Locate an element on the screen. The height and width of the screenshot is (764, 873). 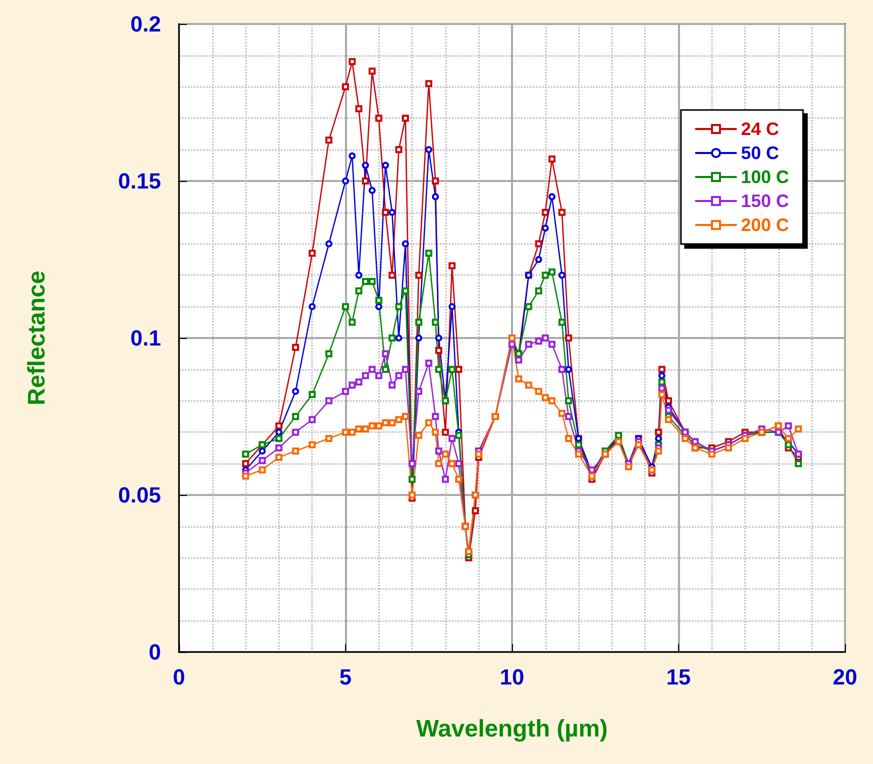
x-tick-label: 5 is located at coordinates (345, 677).